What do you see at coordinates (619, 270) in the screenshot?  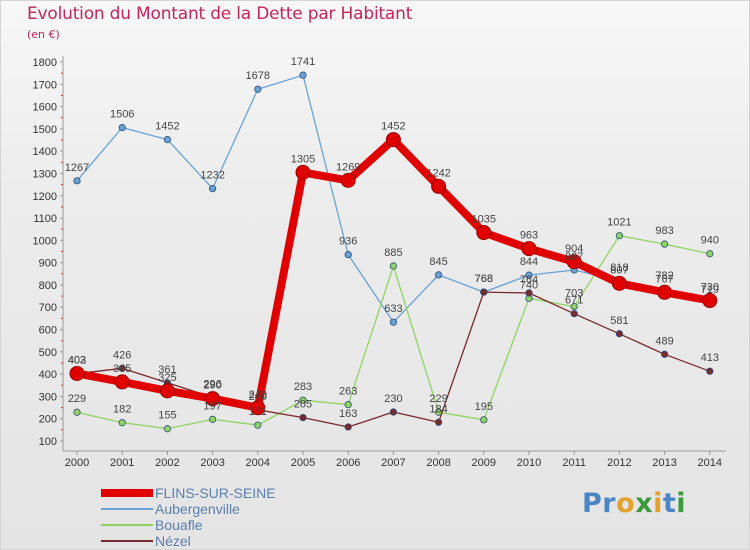 I see `data-label-flins-sur-seine: 807` at bounding box center [619, 270].